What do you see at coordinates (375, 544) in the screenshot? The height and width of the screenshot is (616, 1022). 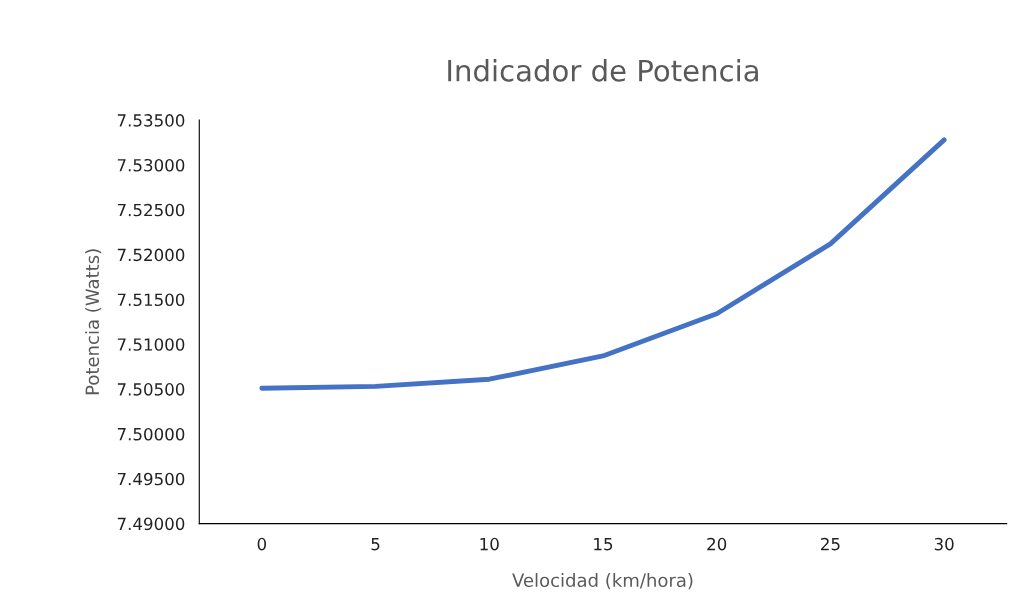 I see `x-tick-label: 5` at bounding box center [375, 544].